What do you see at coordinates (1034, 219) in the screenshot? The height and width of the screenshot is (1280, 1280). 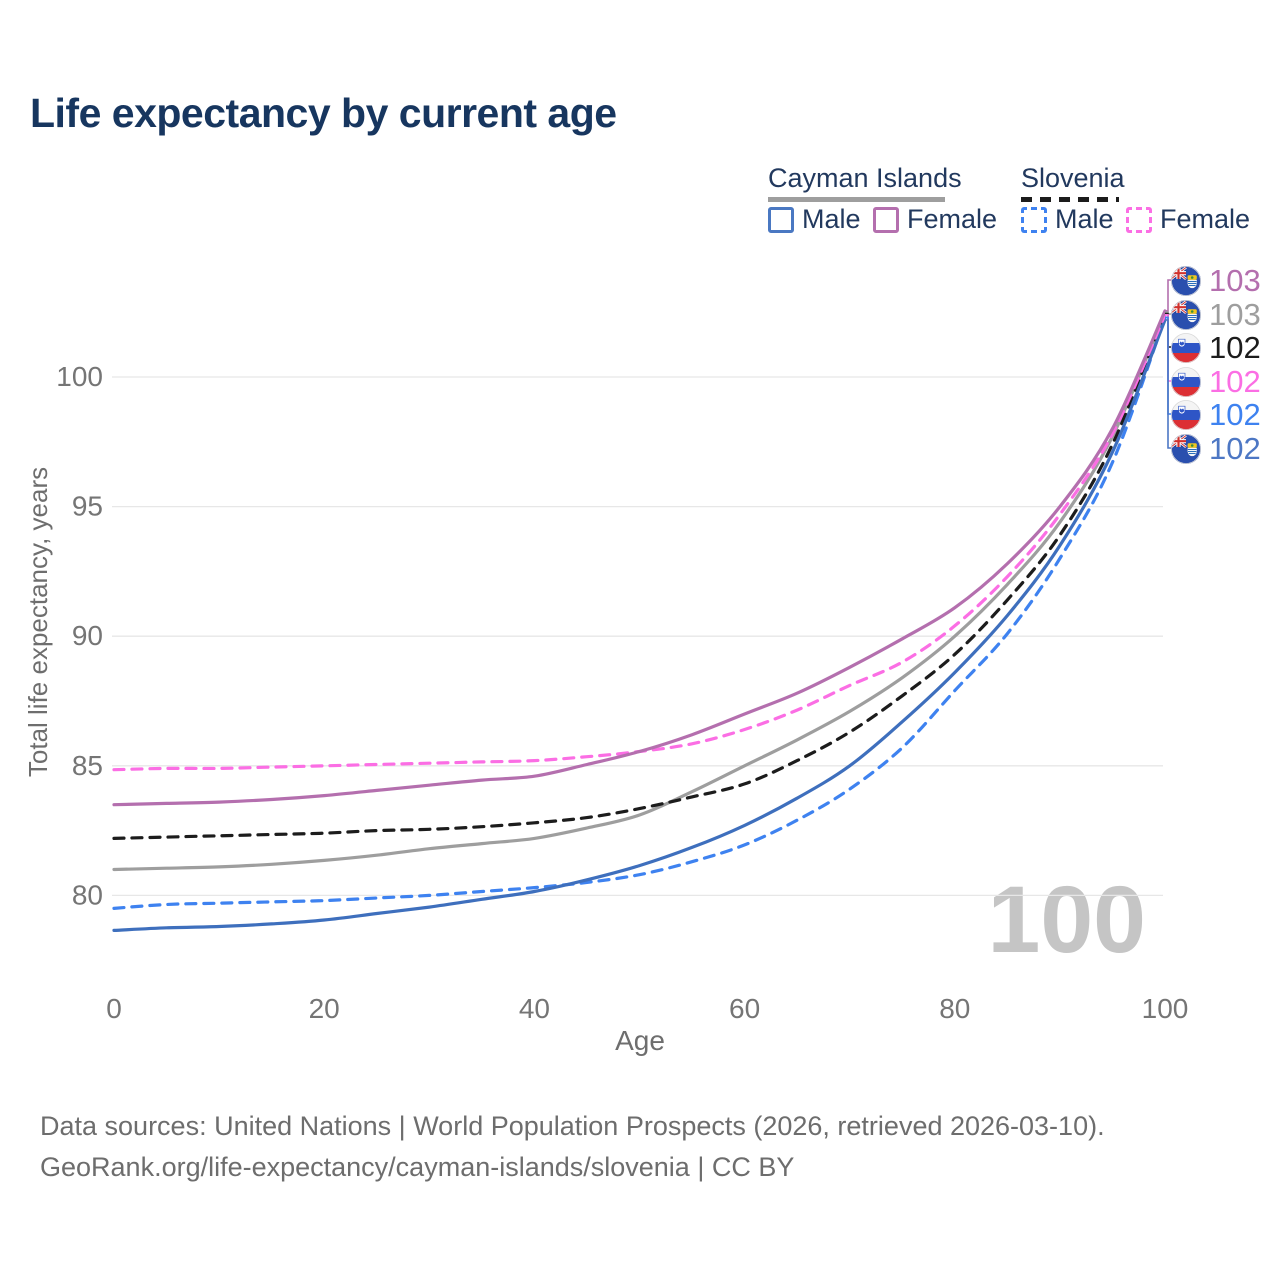 I see `checkbox-slovenia-male-icon` at bounding box center [1034, 219].